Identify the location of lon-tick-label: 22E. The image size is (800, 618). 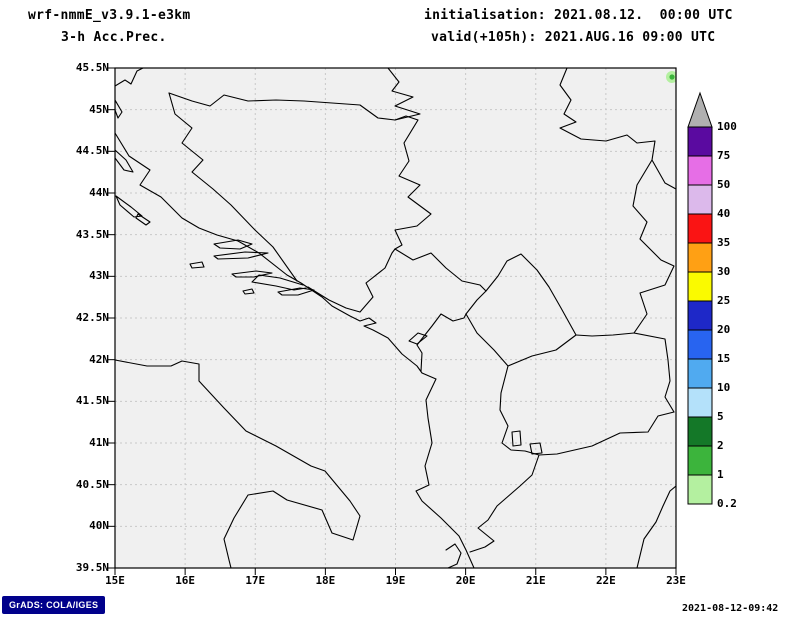
(605, 580).